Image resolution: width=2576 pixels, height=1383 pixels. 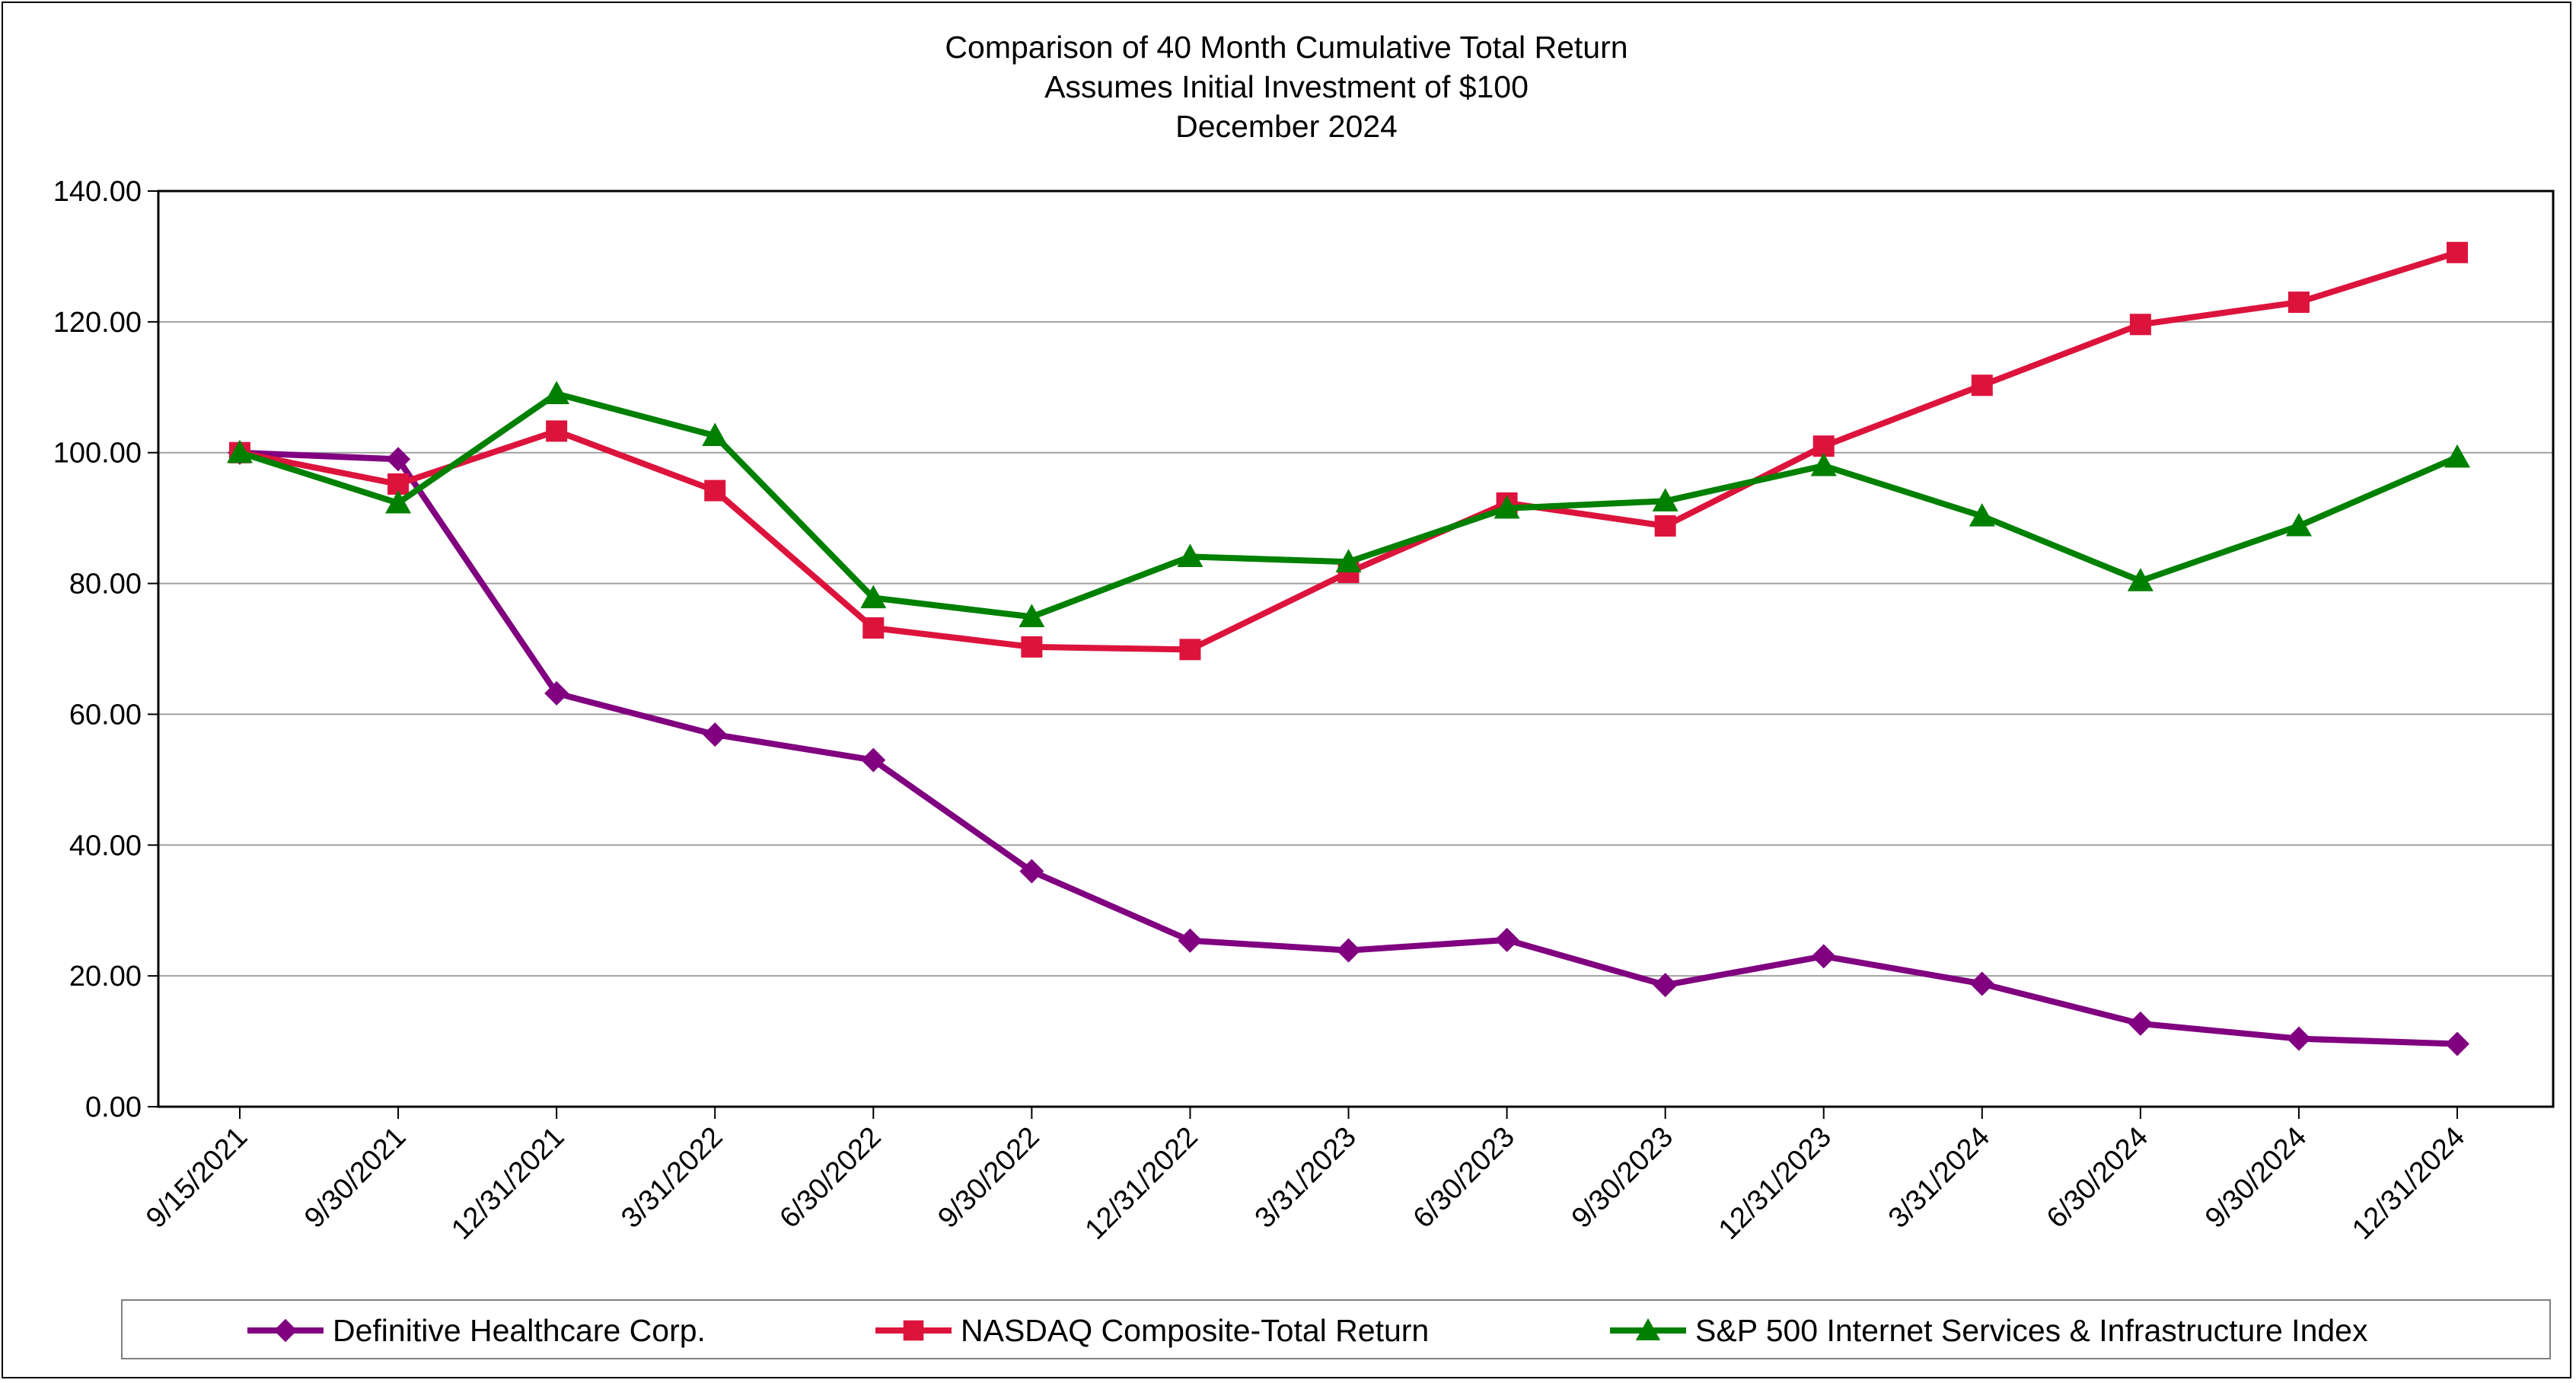 I want to click on x-tick-label: 6/30/2023, so click(x=1464, y=1178).